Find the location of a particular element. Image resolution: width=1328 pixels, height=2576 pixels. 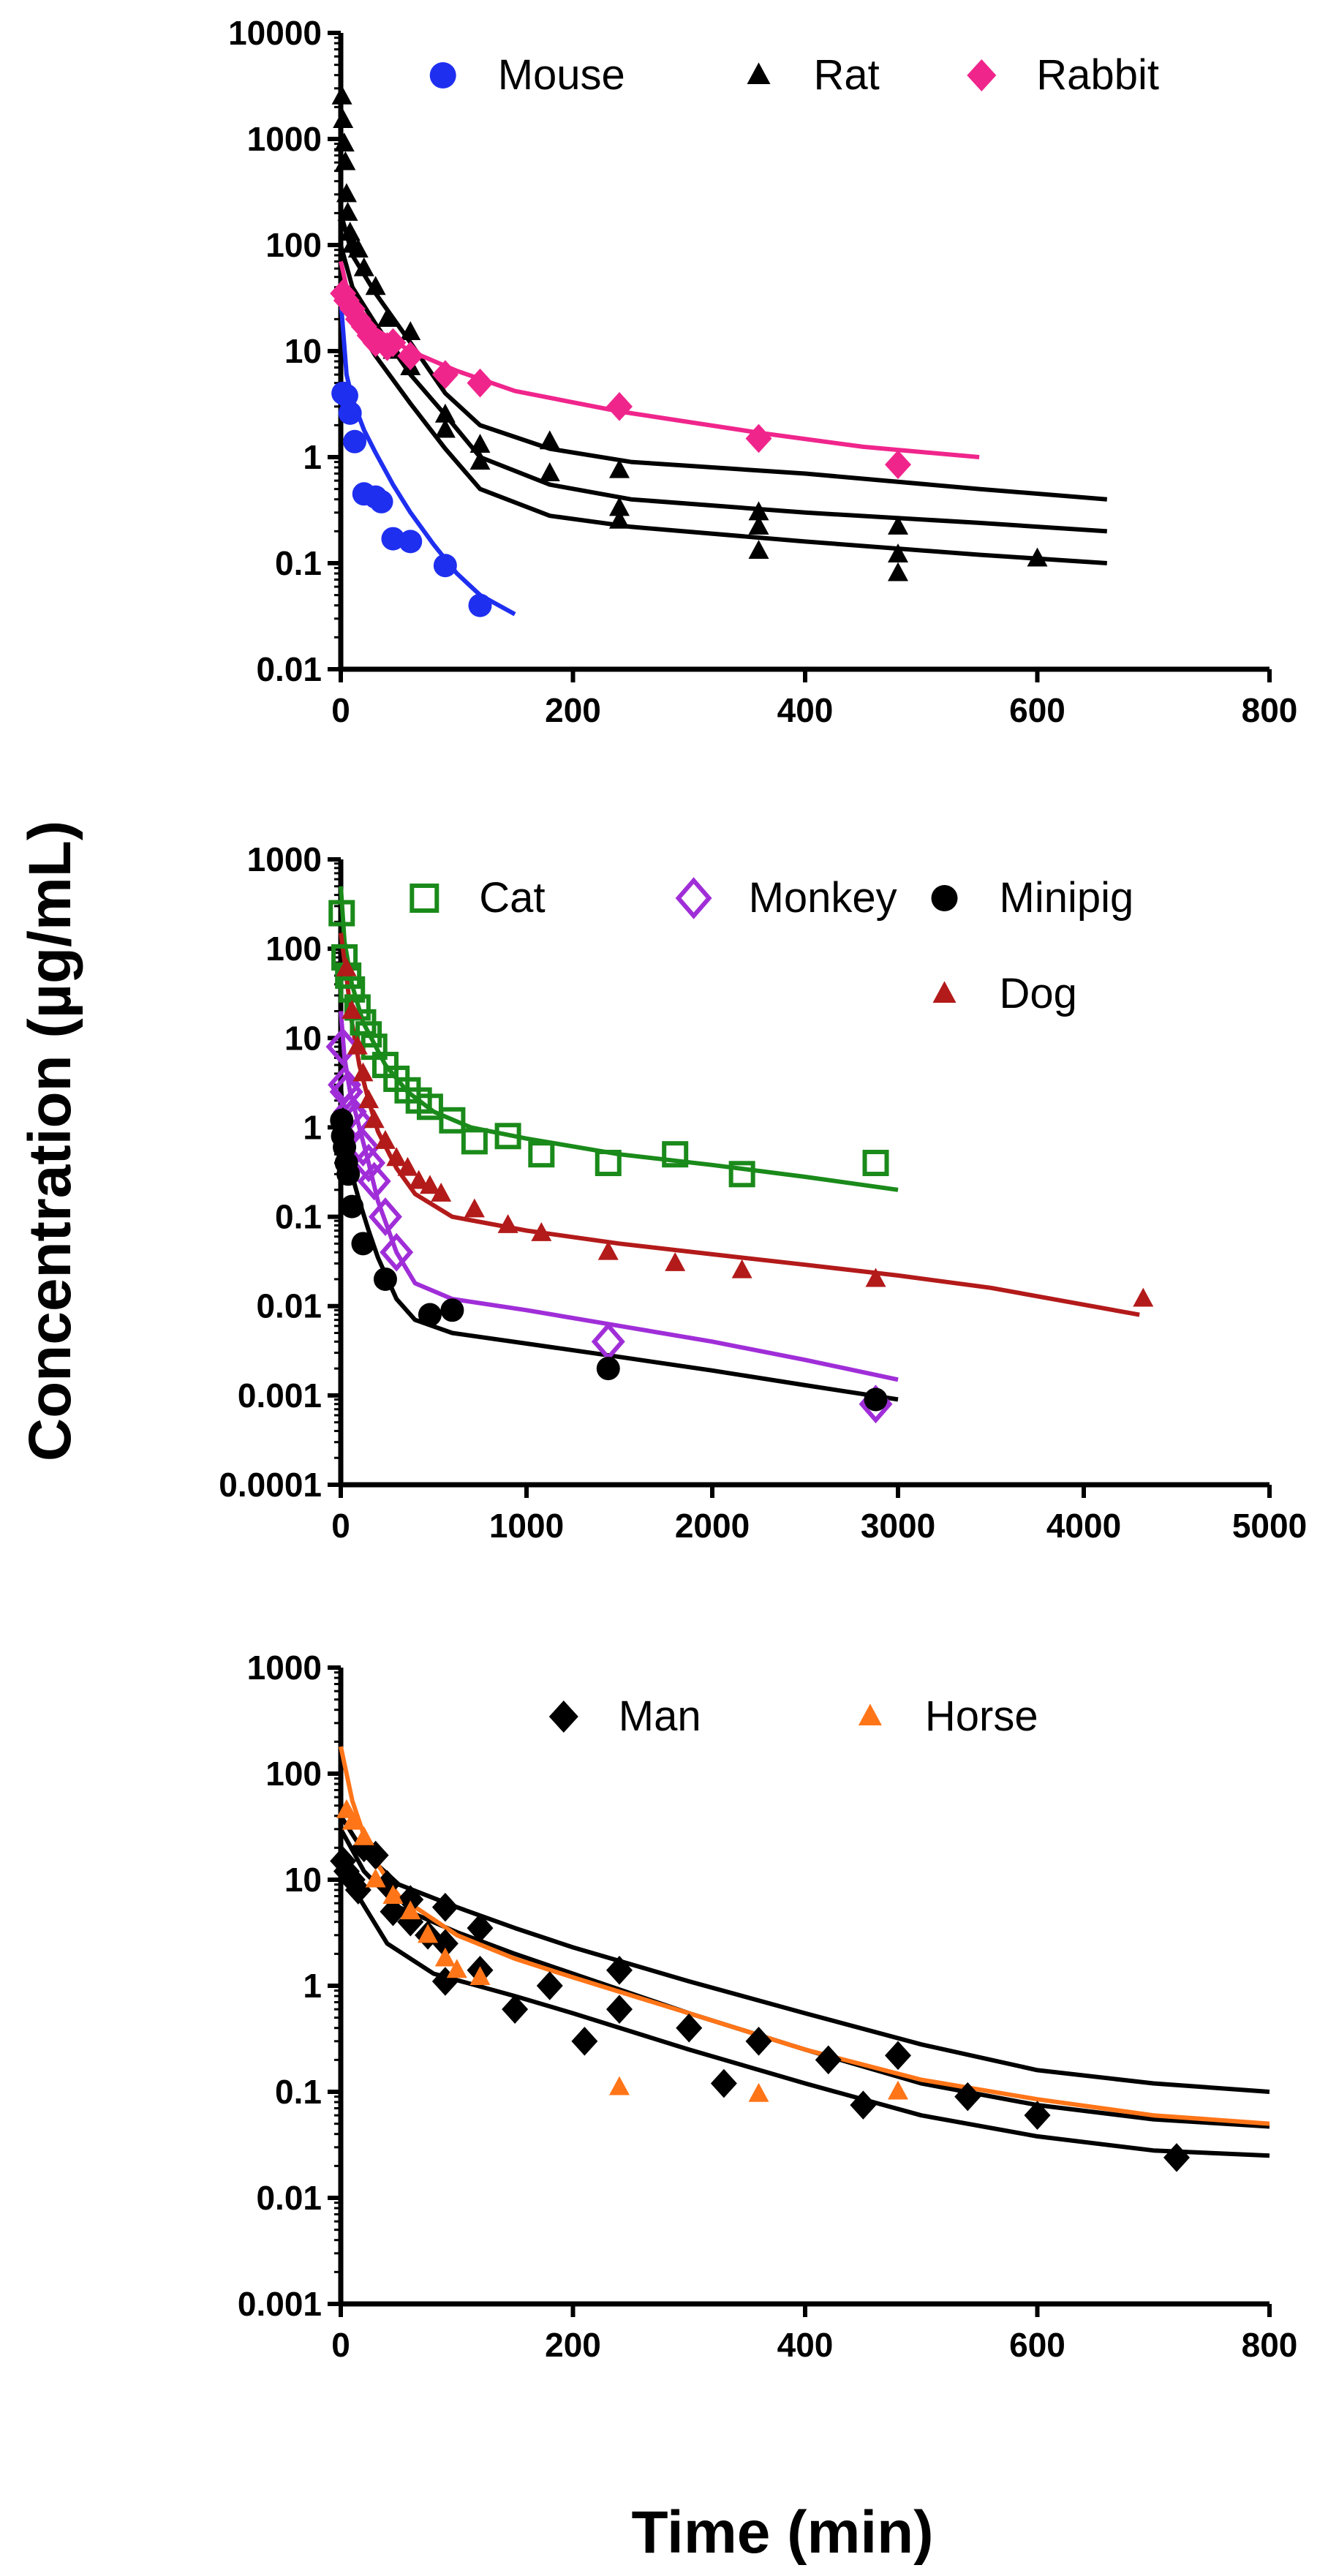

legend-label: Cat is located at coordinates (512, 898).